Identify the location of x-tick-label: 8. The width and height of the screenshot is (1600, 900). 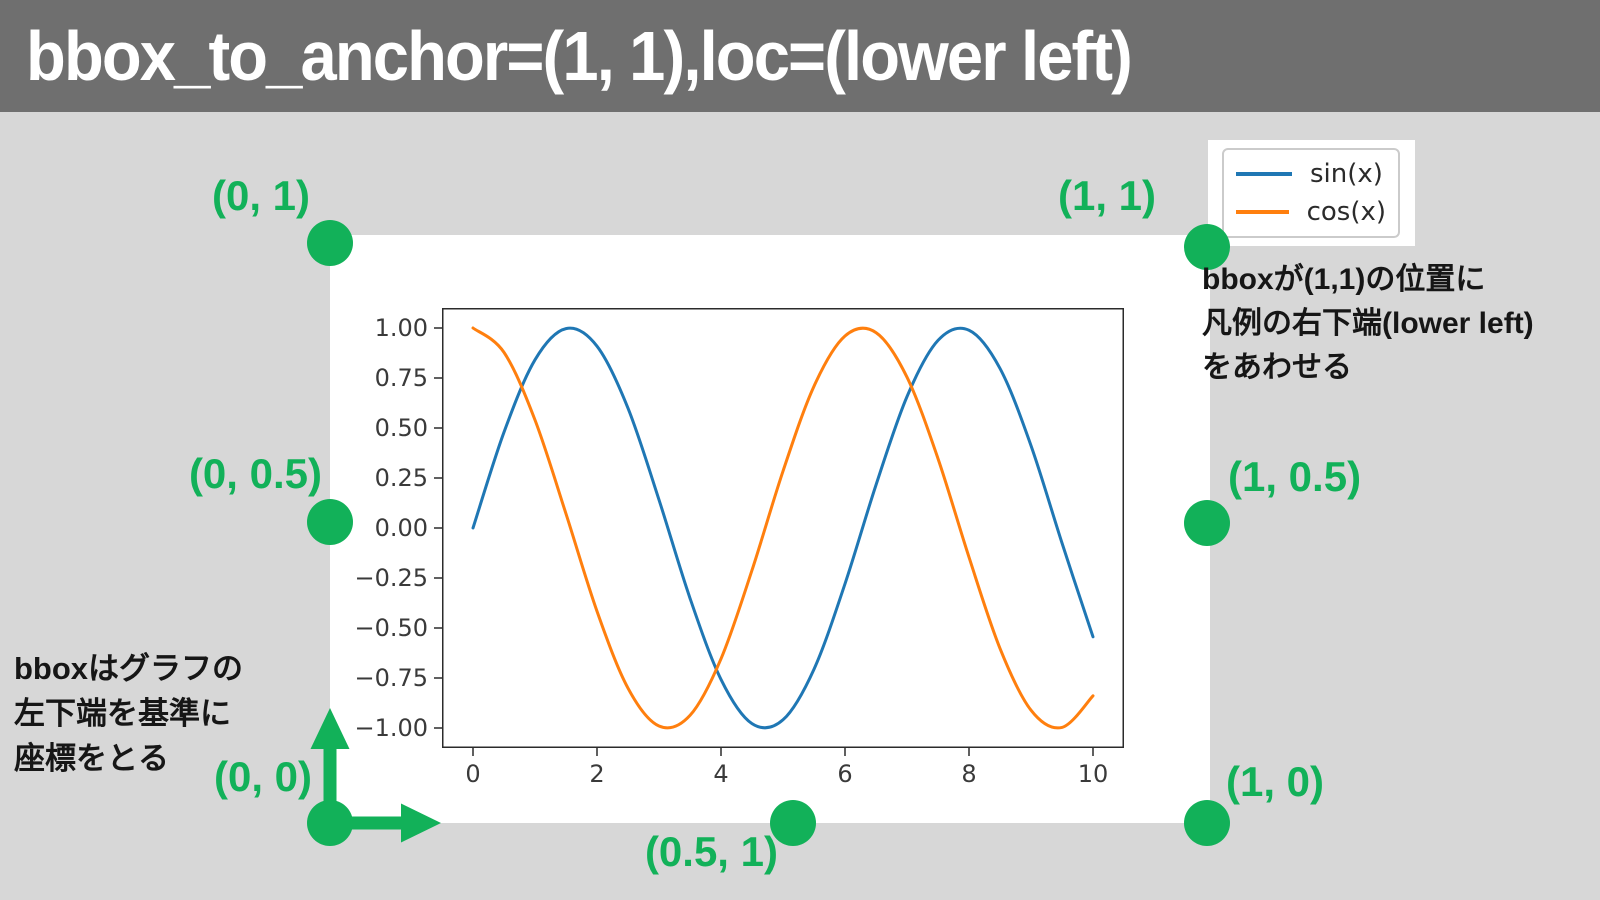
(968, 774).